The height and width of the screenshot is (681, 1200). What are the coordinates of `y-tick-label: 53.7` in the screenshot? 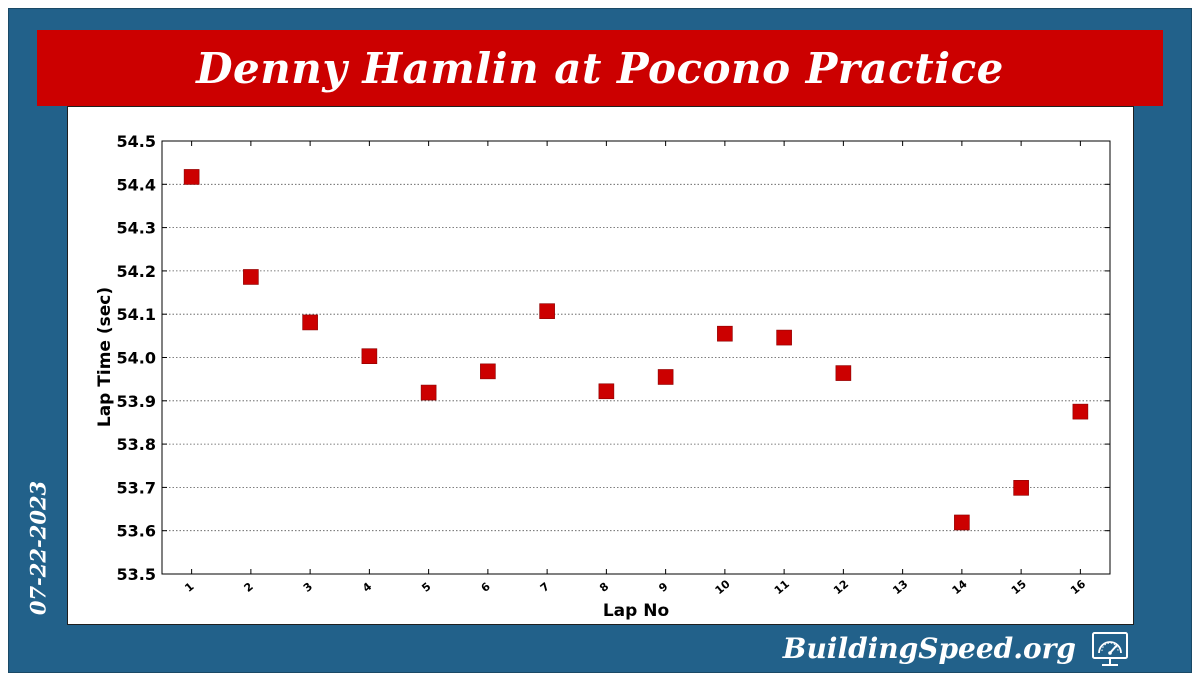 It's located at (136, 487).